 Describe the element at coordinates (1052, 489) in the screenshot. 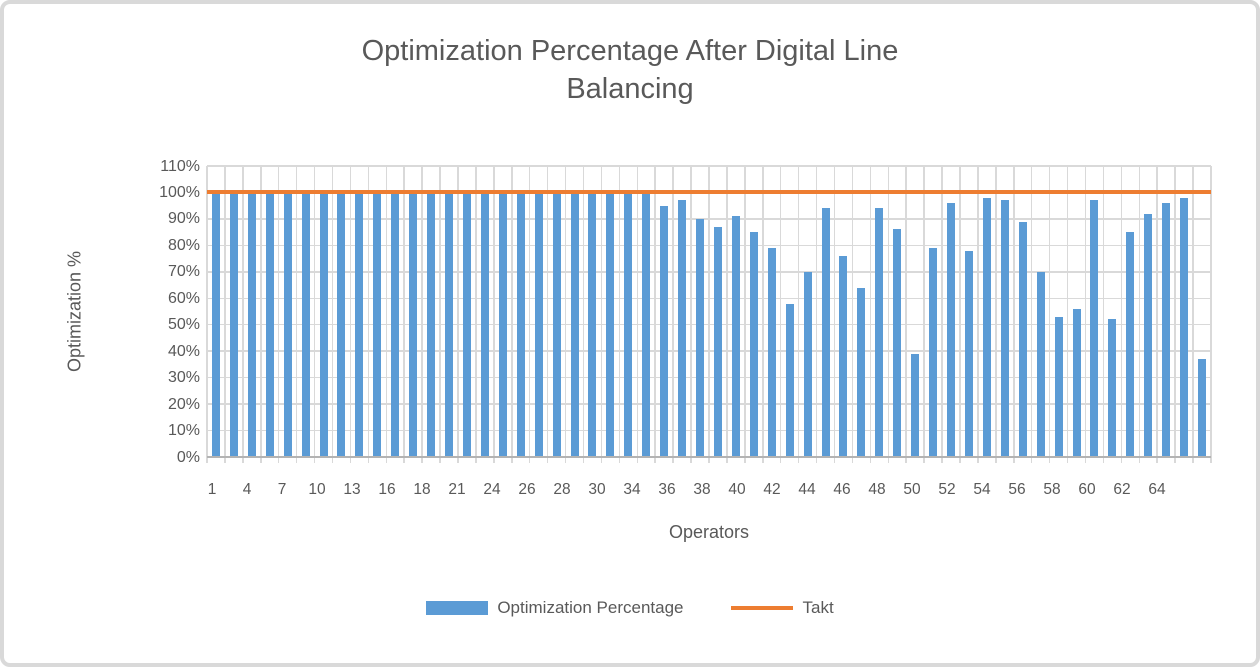

I see `x-tick-label: 58` at that location.